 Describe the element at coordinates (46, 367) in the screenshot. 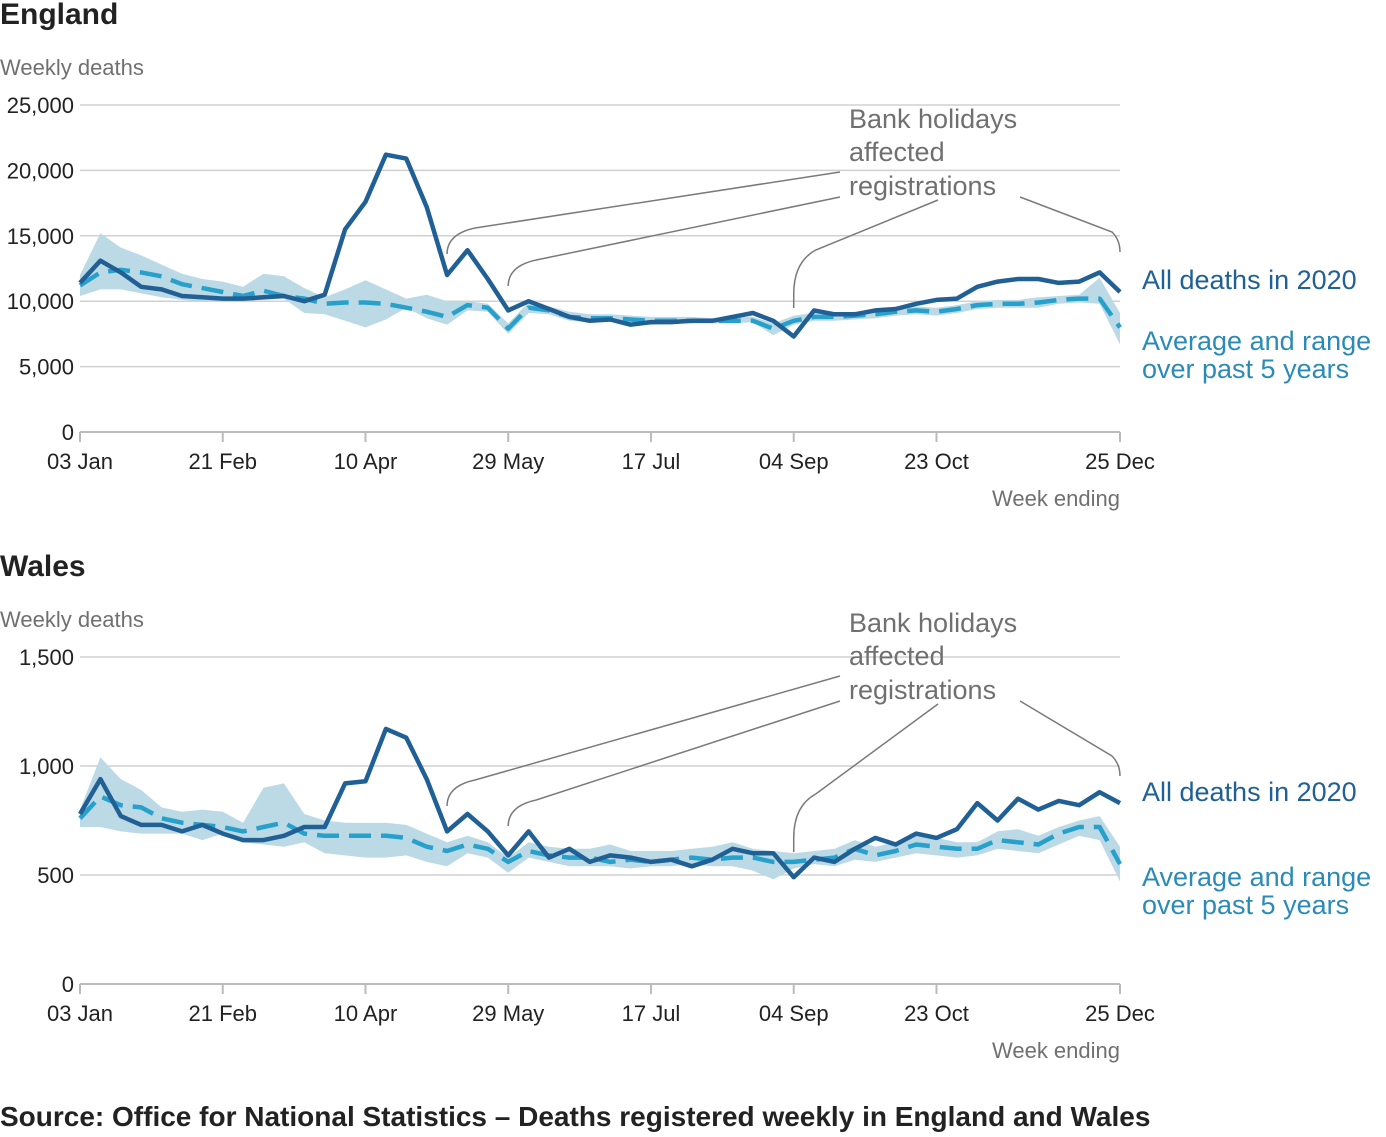

I see `england-y-tick-label: 5,000` at that location.